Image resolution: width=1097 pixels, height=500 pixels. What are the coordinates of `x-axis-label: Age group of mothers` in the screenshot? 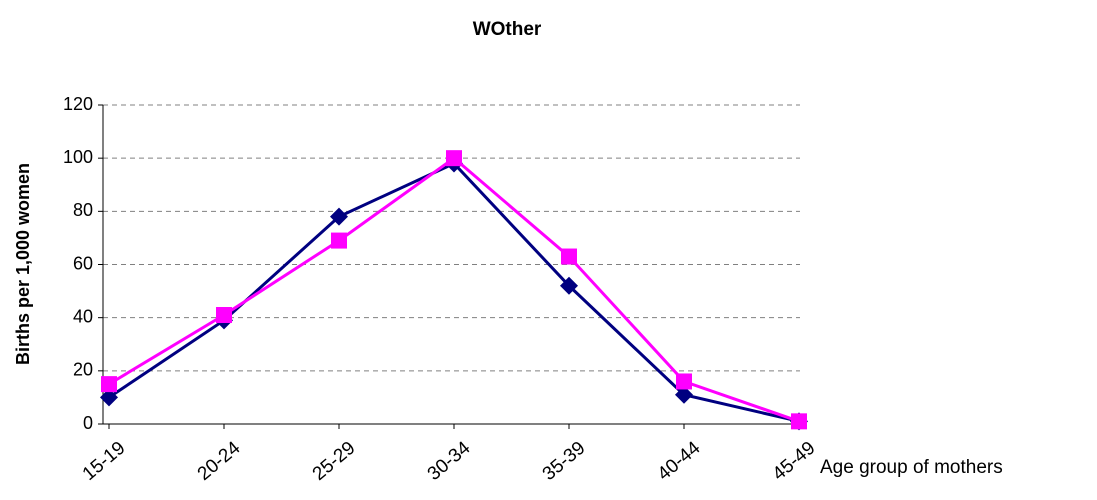 It's located at (911, 467).